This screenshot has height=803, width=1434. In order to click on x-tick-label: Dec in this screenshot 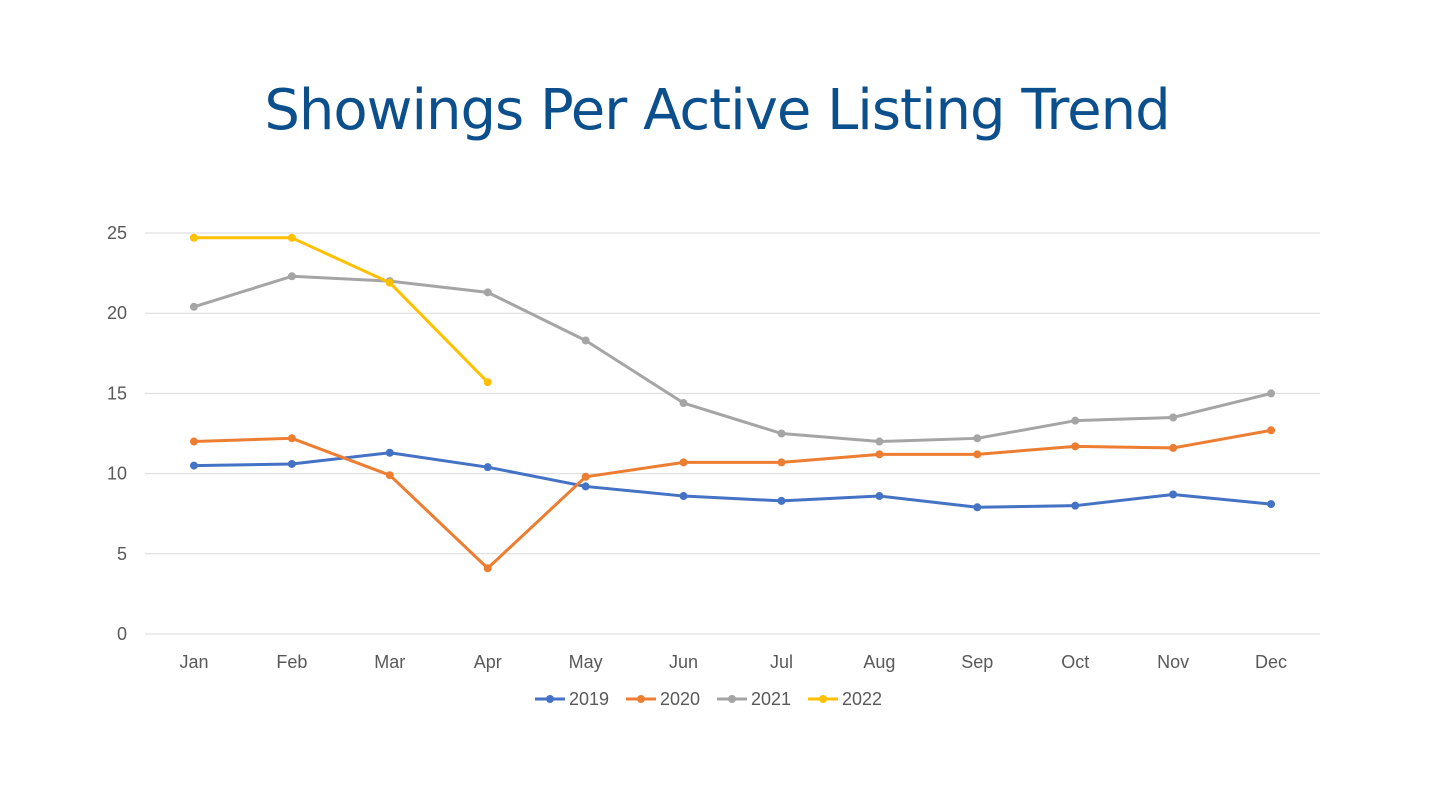, I will do `click(1271, 662)`.